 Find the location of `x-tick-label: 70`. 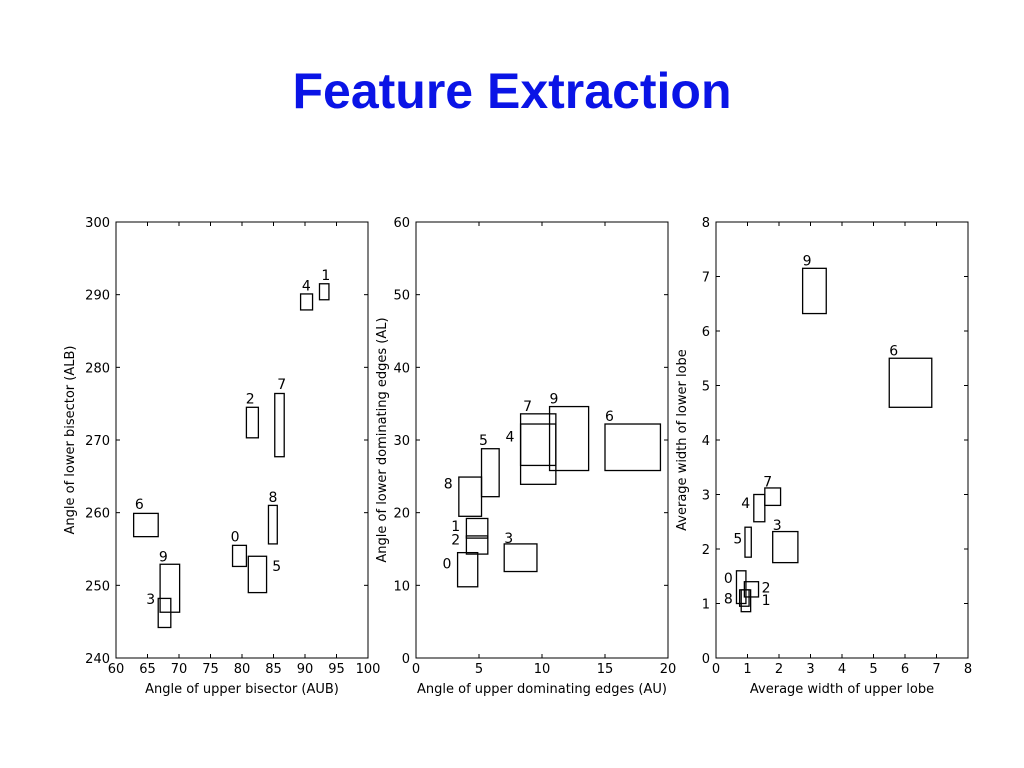

x-tick-label: 70 is located at coordinates (179, 669).